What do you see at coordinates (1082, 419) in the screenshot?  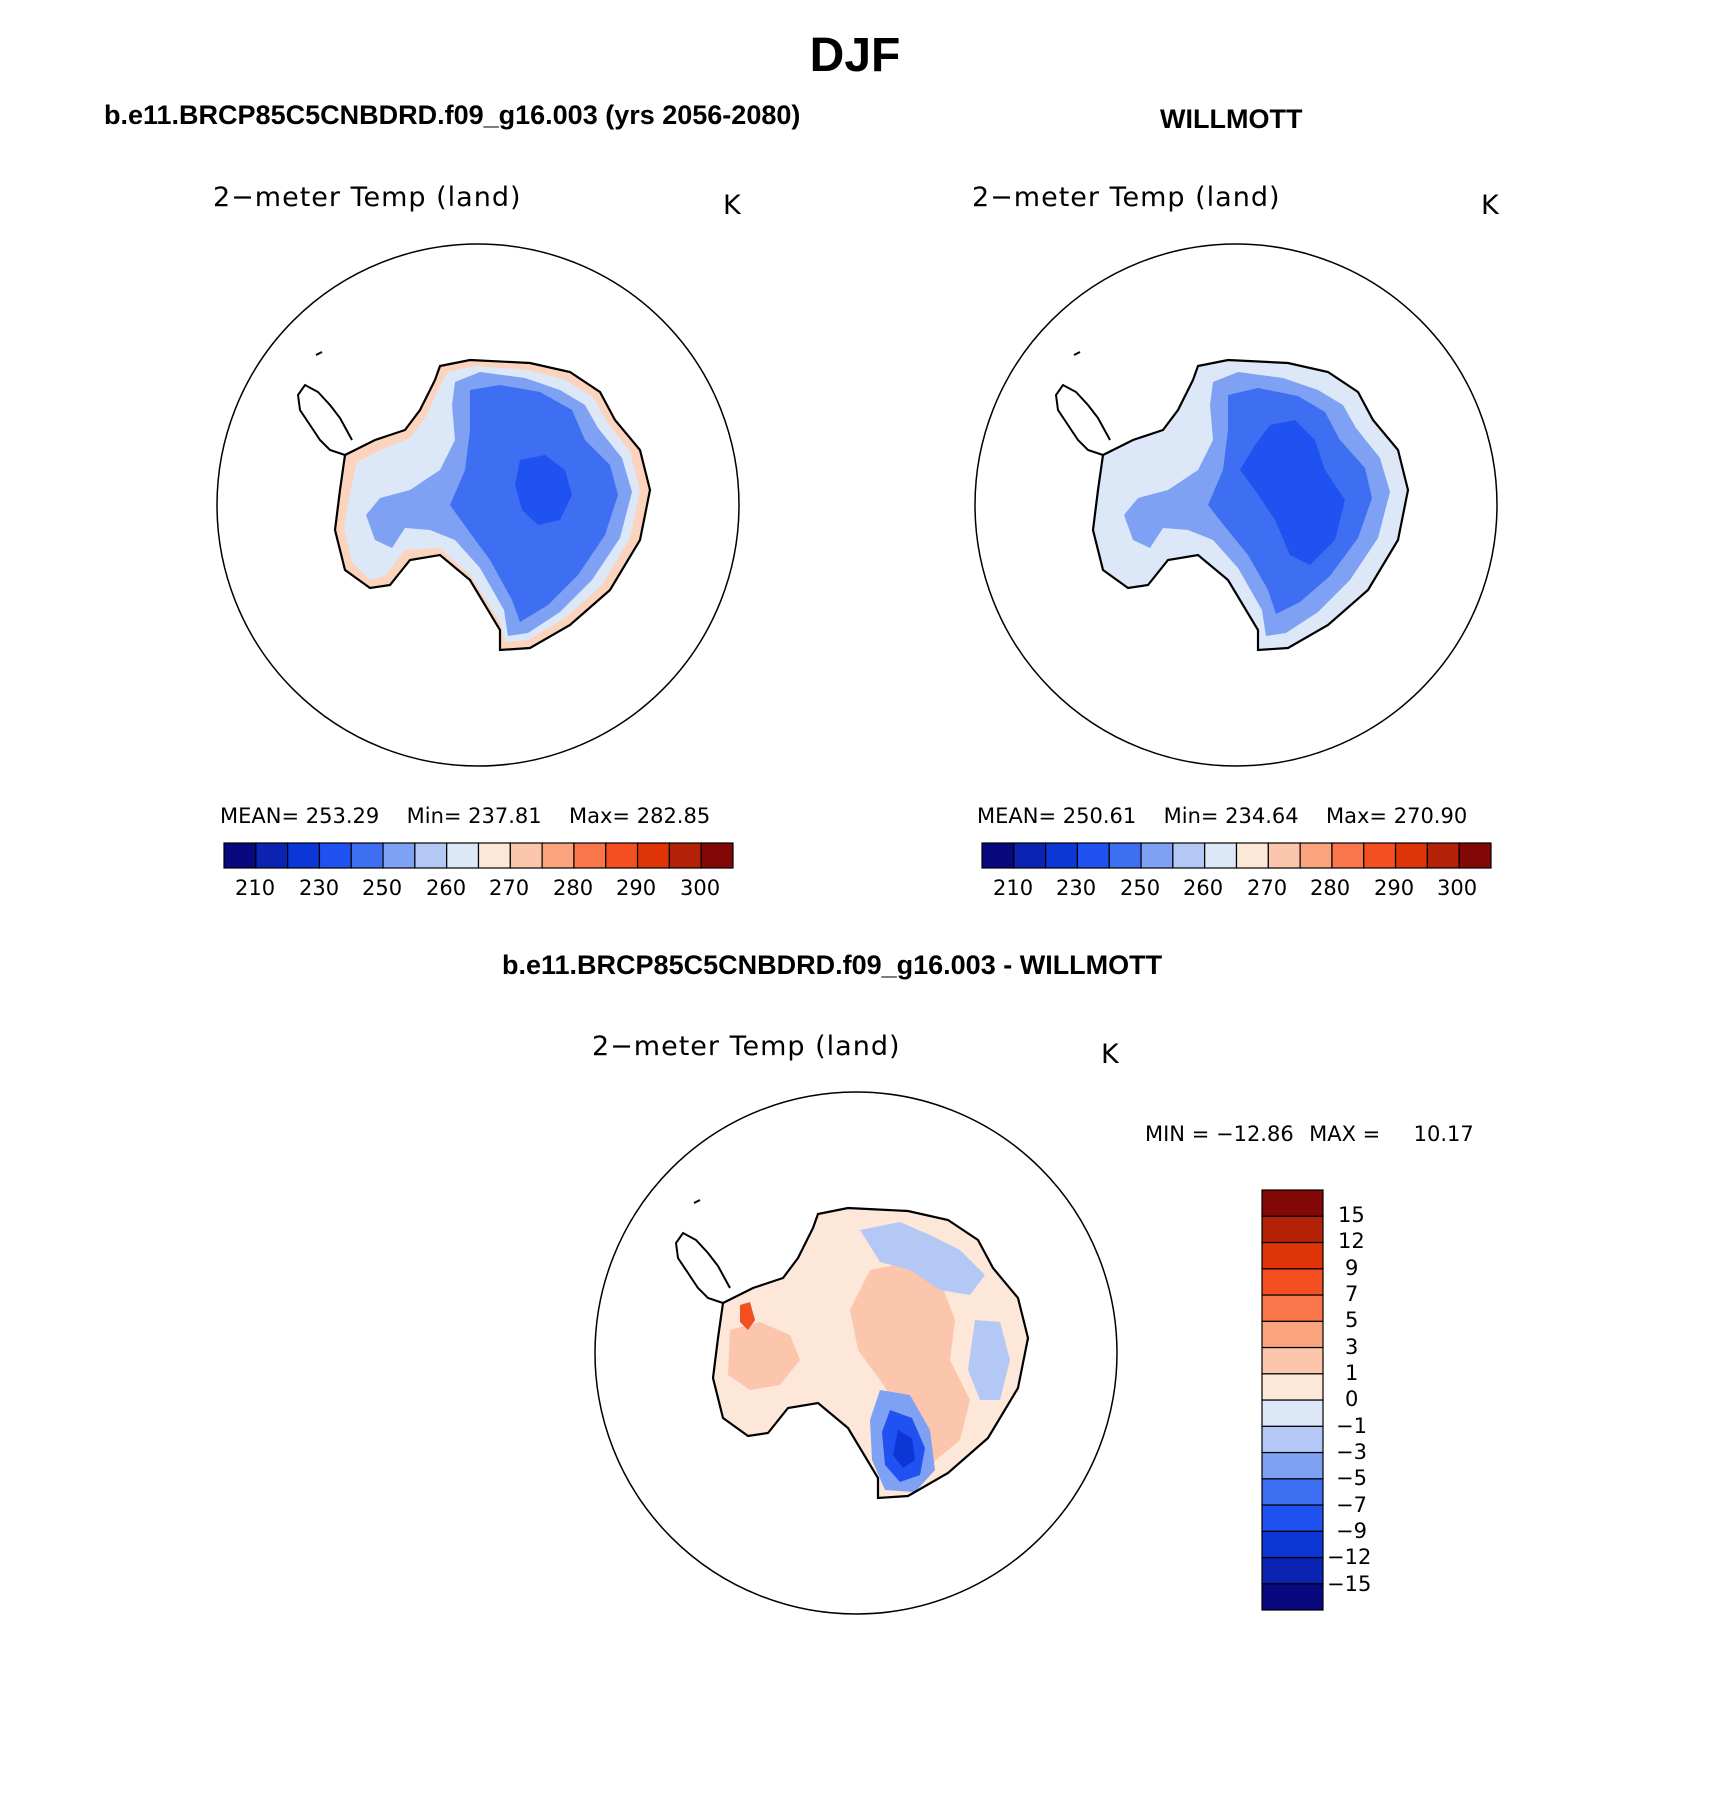 I see `panel-2-peninsula` at bounding box center [1082, 419].